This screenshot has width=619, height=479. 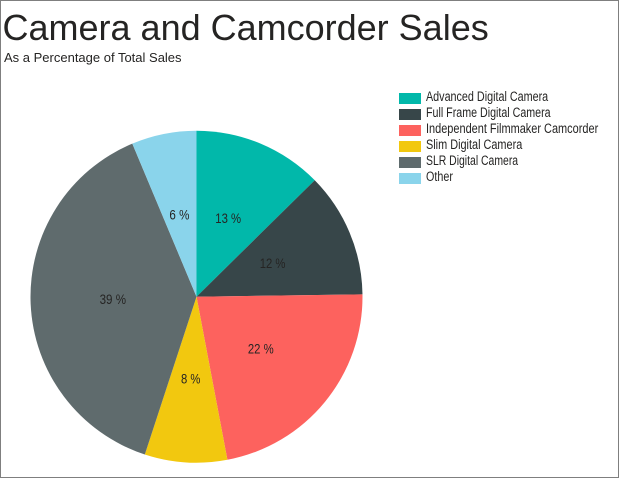 I want to click on svg-text: 13 %, so click(x=228, y=218).